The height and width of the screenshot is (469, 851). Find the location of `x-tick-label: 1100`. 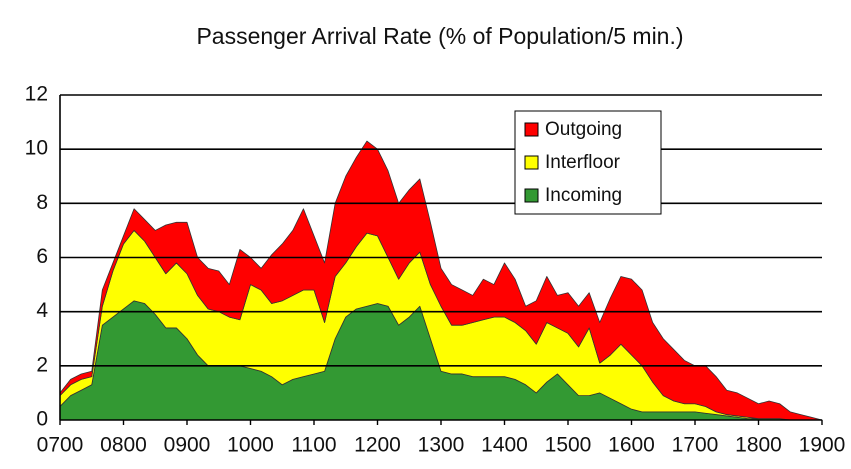

x-tick-label: 1100 is located at coordinates (313, 445).